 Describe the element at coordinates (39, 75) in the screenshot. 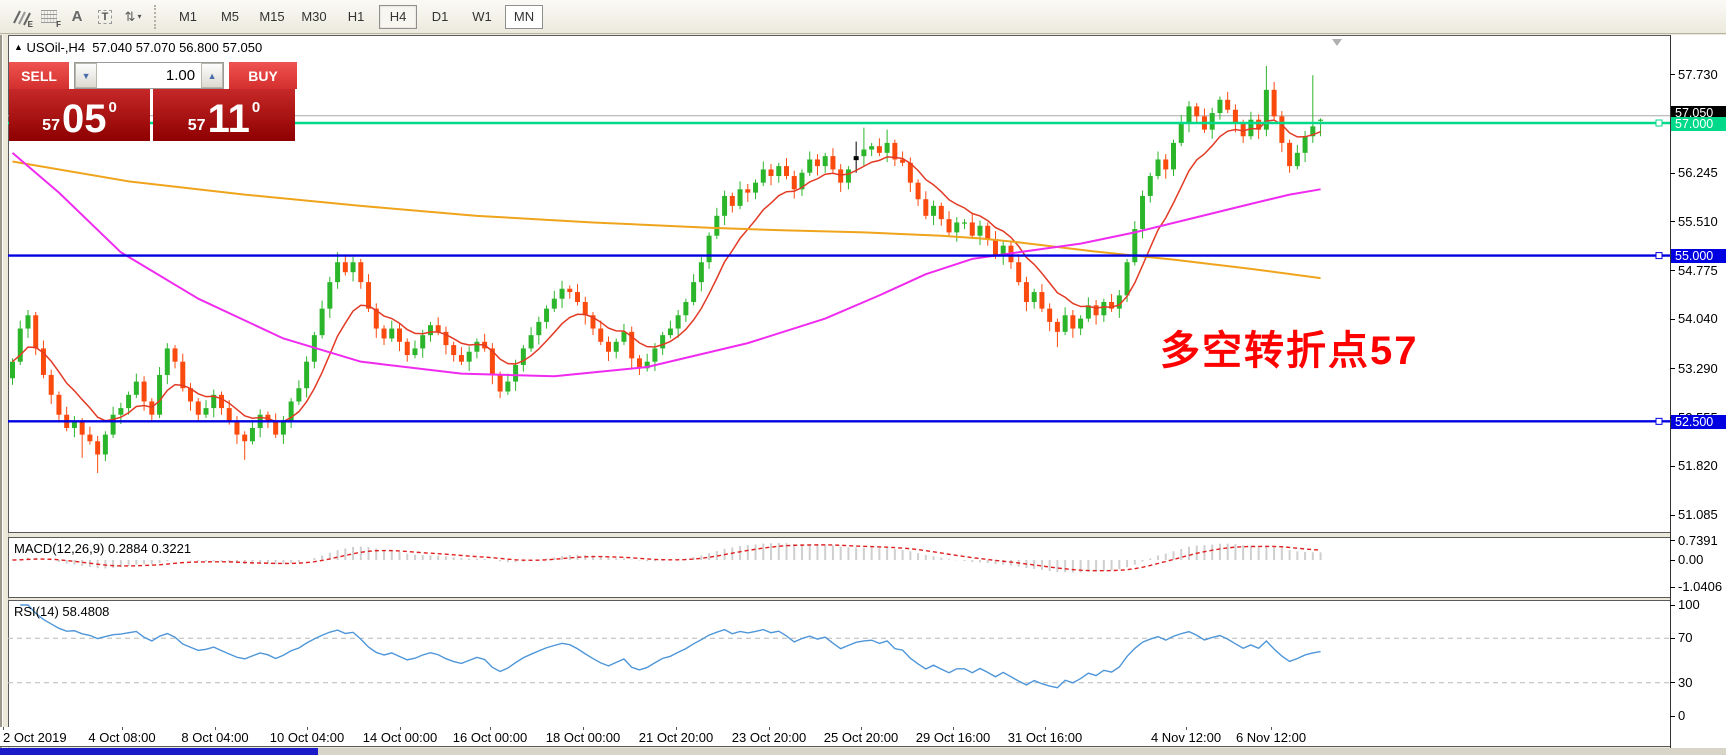

I see `sell-button: SELL` at that location.